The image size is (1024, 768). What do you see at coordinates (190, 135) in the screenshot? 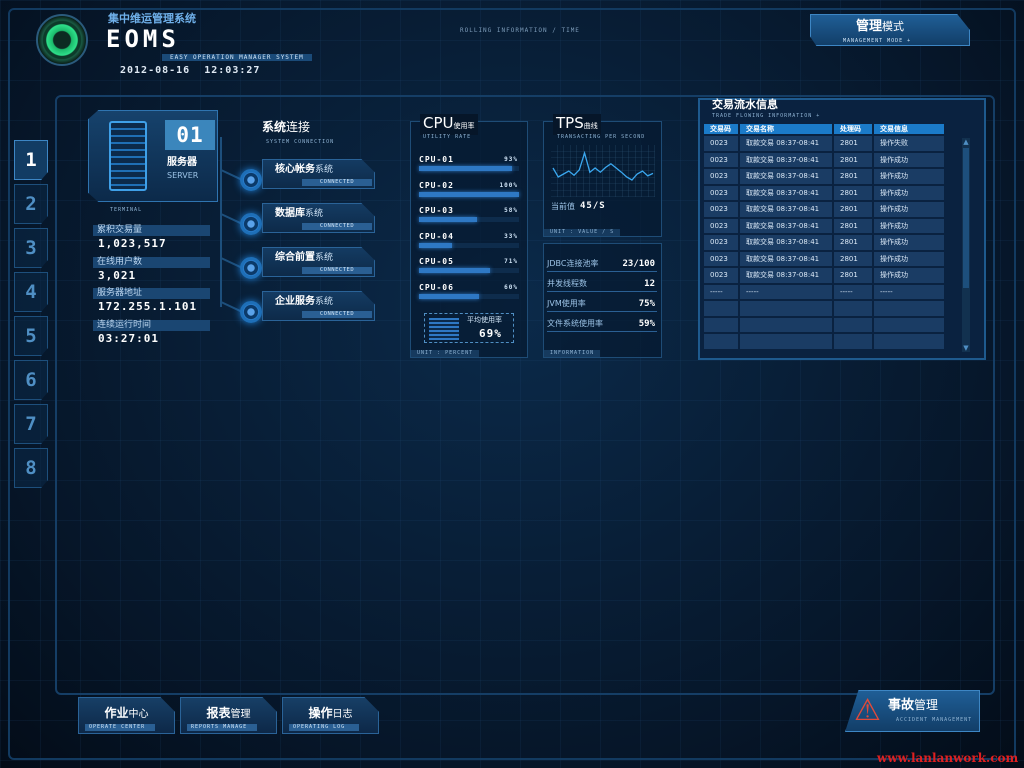
I see `server-number: 01` at bounding box center [190, 135].